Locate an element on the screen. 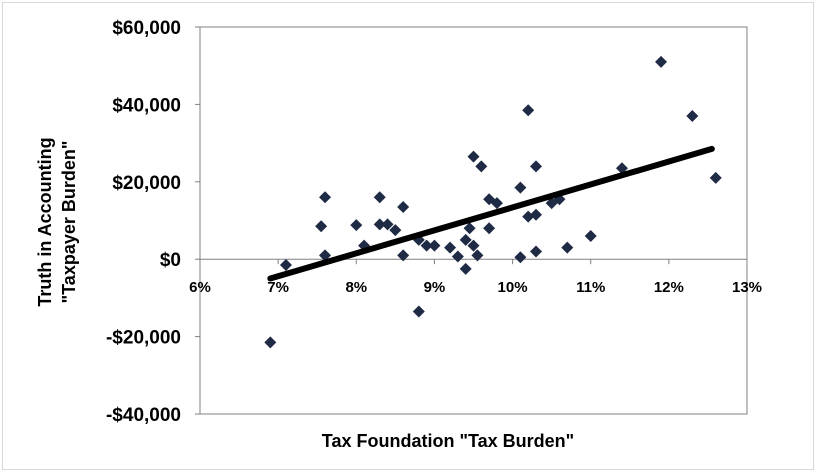 The image size is (840, 475). x-tick-label: 9% is located at coordinates (435, 287).